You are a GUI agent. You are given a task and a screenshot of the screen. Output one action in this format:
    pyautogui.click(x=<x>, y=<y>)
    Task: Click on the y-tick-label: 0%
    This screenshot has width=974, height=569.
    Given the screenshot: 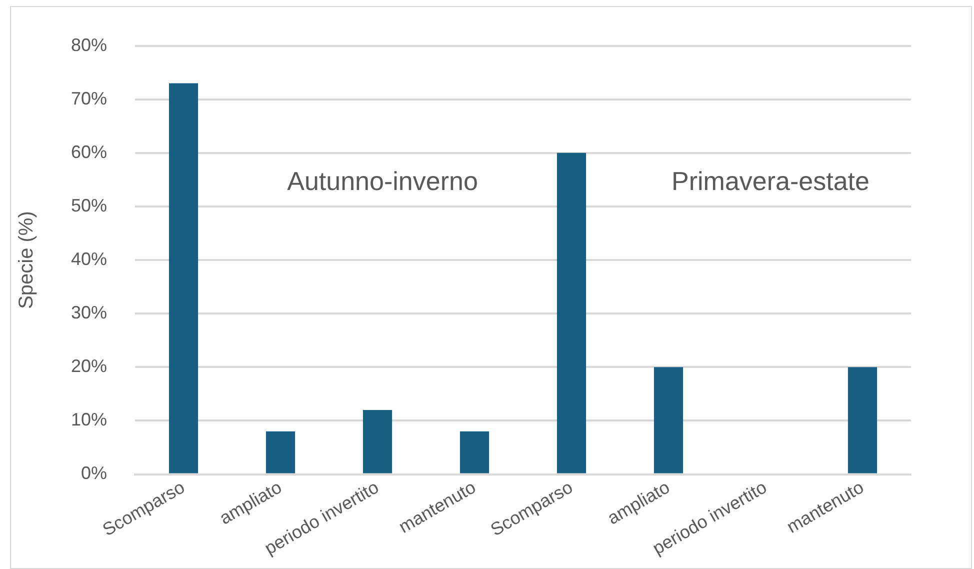 What is the action you would take?
    pyautogui.click(x=94, y=473)
    